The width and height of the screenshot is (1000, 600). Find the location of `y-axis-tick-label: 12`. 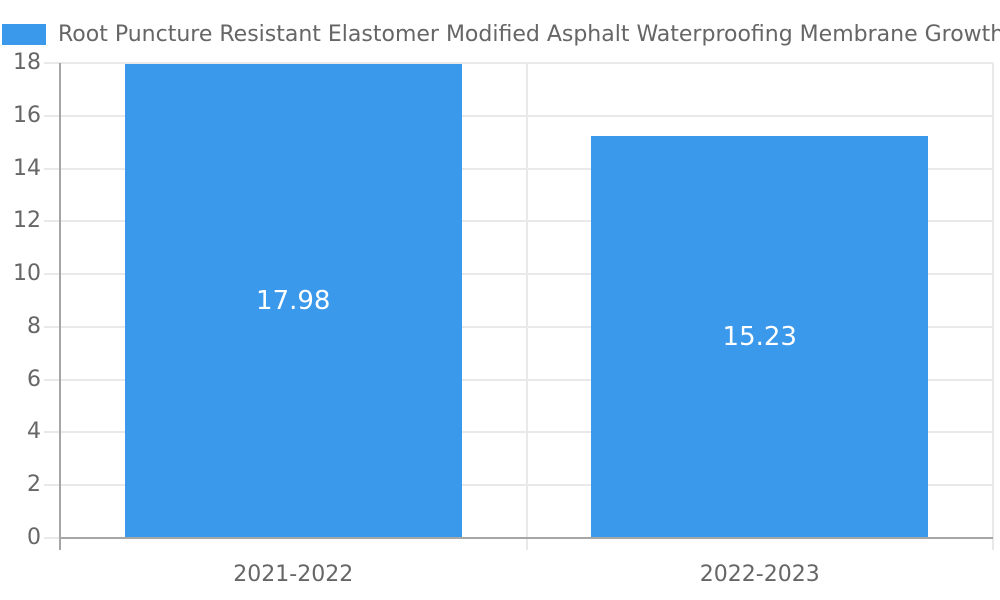

y-axis-tick-label: 12 is located at coordinates (27, 221).